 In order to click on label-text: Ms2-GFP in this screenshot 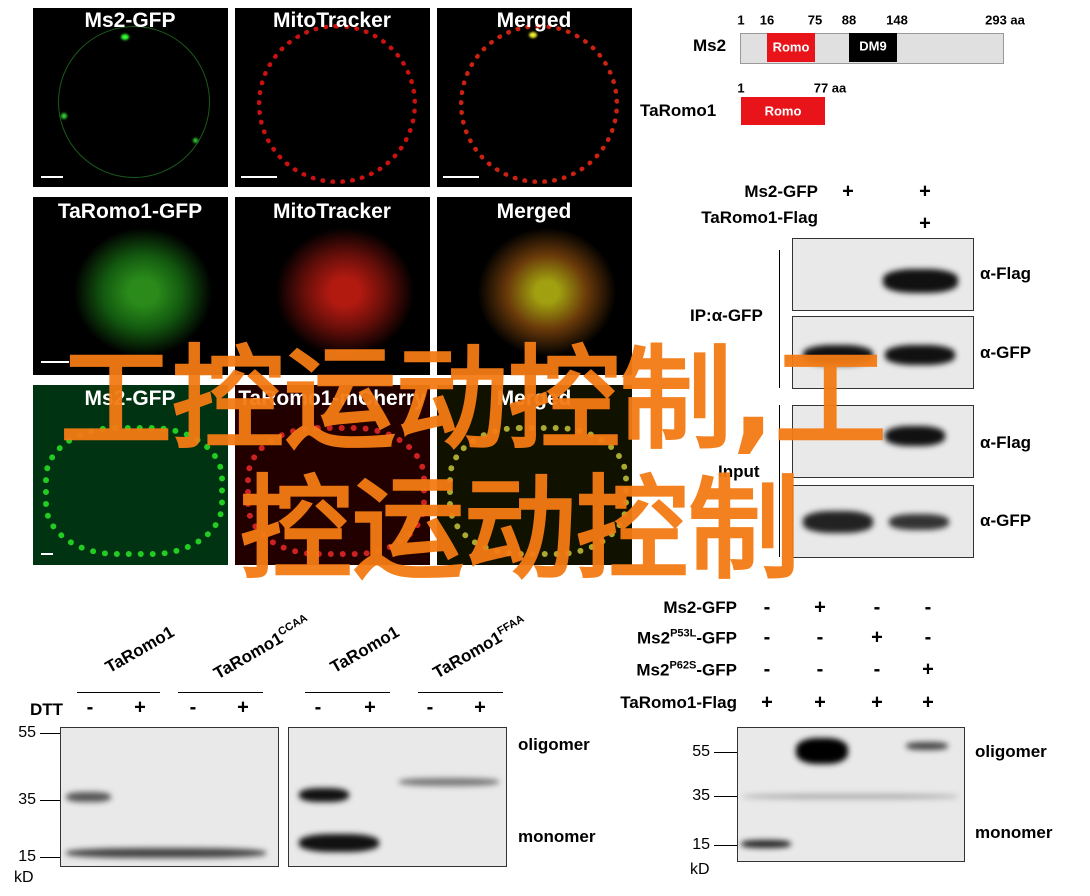, I will do `click(700, 607)`.